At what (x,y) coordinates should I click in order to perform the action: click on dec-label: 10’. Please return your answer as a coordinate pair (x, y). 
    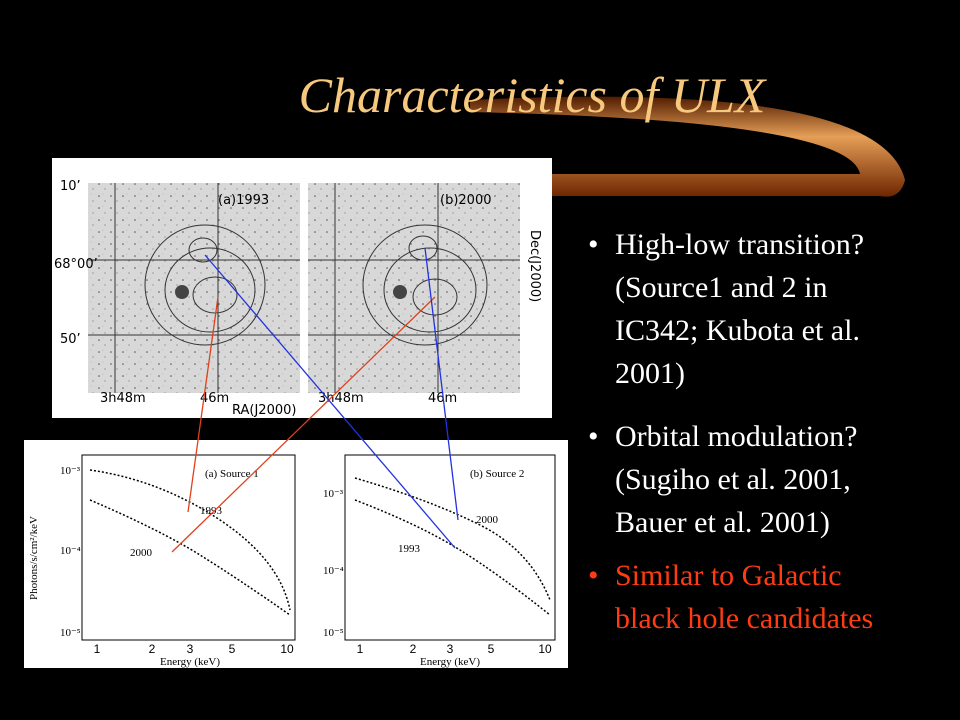
    Looking at the image, I should click on (70, 186).